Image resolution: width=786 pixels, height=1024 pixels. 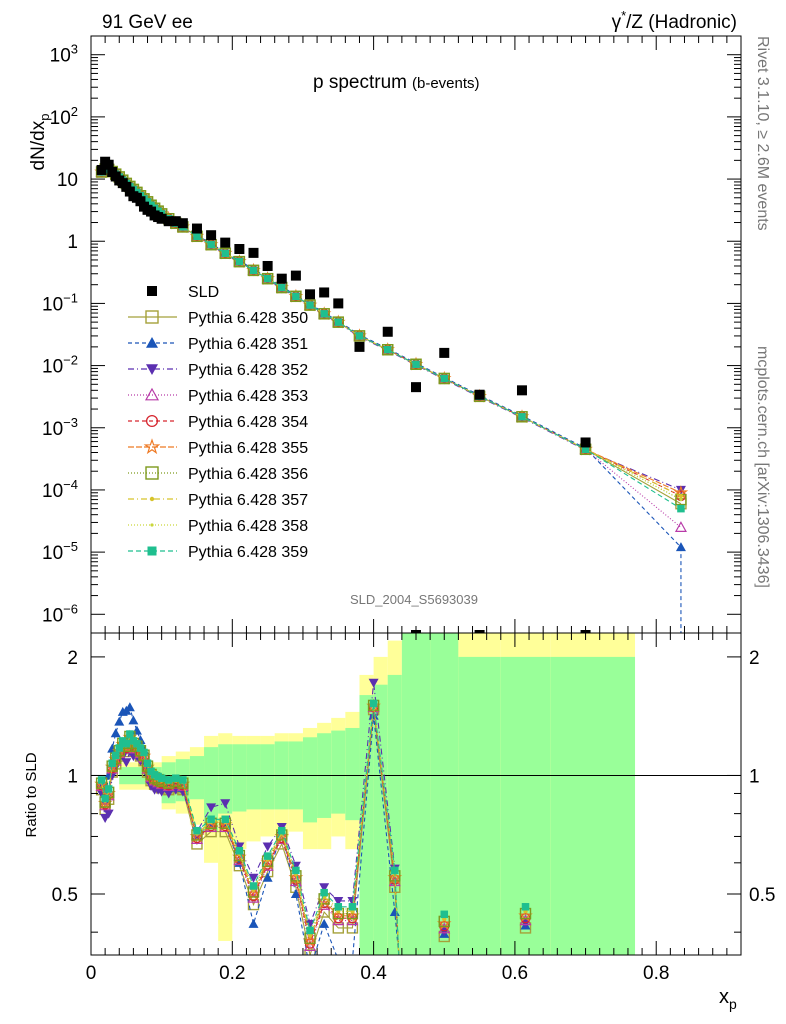 I want to click on legend-label-9: Pythia 6.428 358, so click(x=248, y=526).